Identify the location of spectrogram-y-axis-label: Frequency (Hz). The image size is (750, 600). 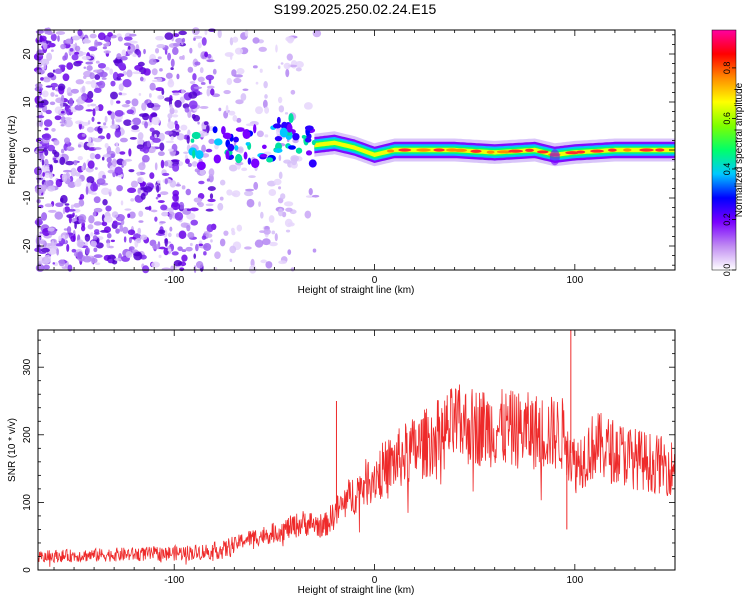
(12, 150).